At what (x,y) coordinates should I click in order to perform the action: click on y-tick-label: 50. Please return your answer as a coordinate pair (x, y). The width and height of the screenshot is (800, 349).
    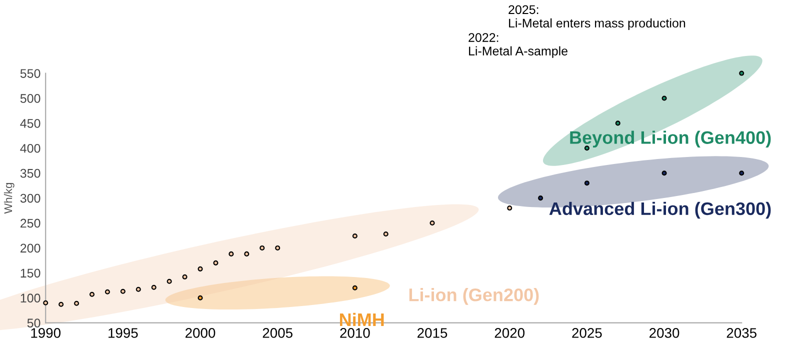
    Looking at the image, I should click on (33, 323).